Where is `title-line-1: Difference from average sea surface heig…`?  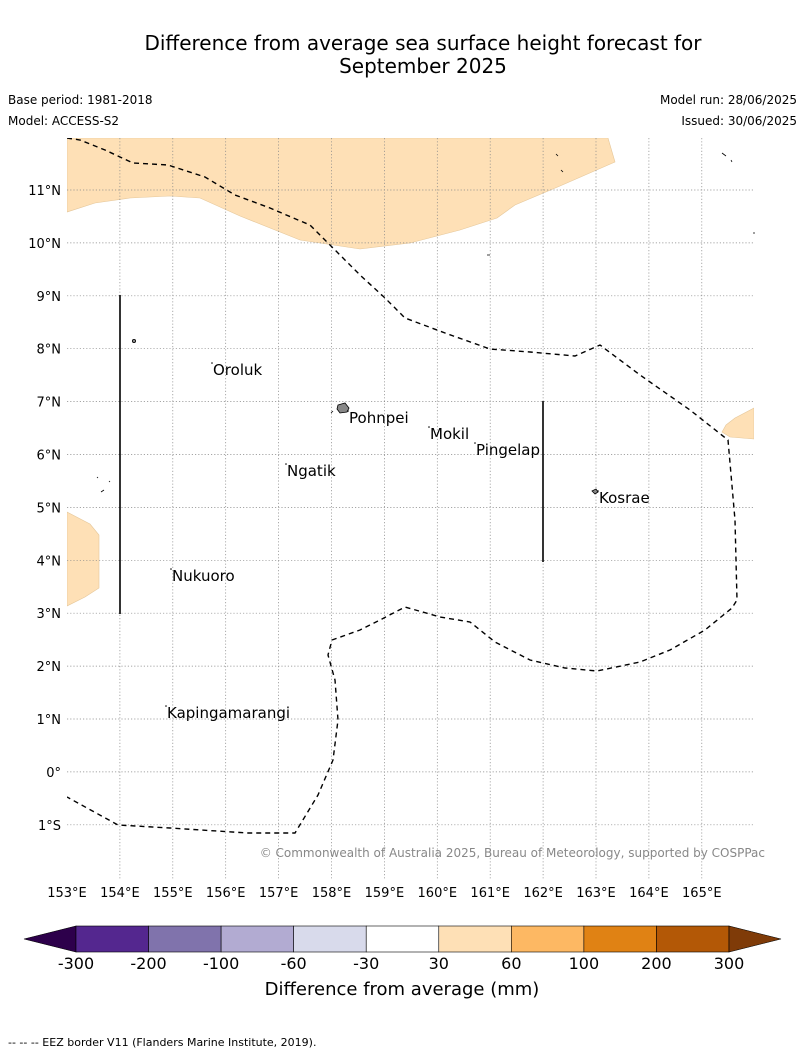 title-line-1: Difference from average sea surface heig… is located at coordinates (423, 43).